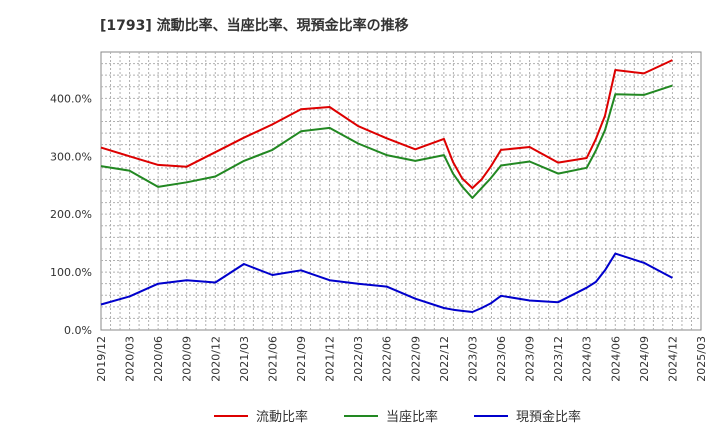  I want to click on y-tick-label: 400.0%, so click(71, 98).